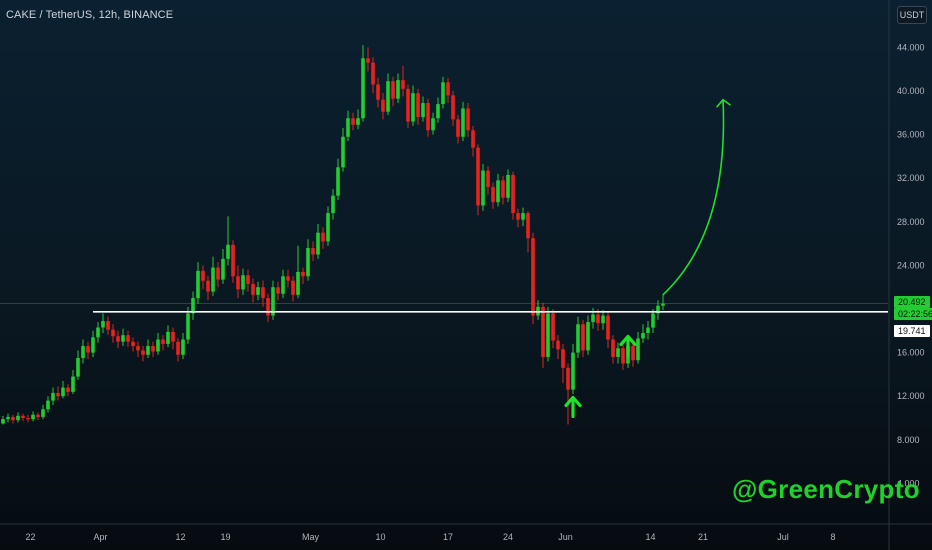 The width and height of the screenshot is (932, 550). What do you see at coordinates (693, 197) in the screenshot?
I see `curved-arrow-annotation` at bounding box center [693, 197].